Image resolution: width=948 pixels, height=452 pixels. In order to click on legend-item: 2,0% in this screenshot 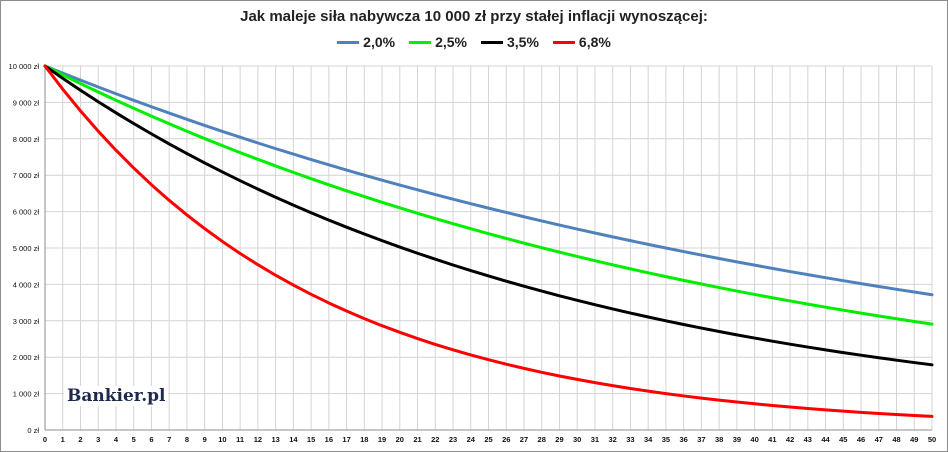, I will do `click(366, 42)`.